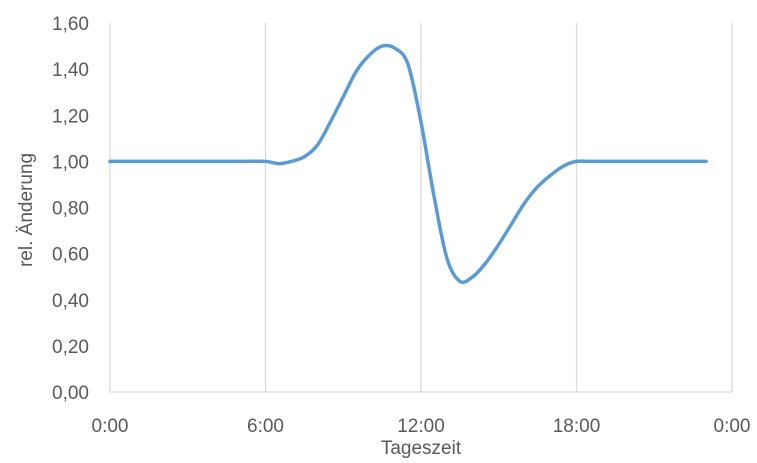 This screenshot has height=463, width=757. What do you see at coordinates (70, 301) in the screenshot?
I see `y-tick-label: 0,40` at bounding box center [70, 301].